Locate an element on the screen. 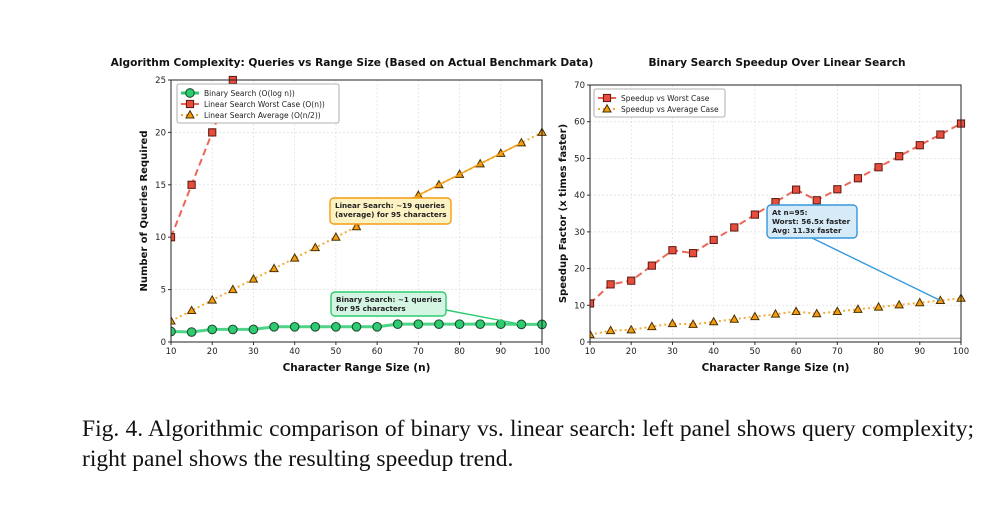  legend-label: Binary Search (O(log n)) is located at coordinates (249, 93).